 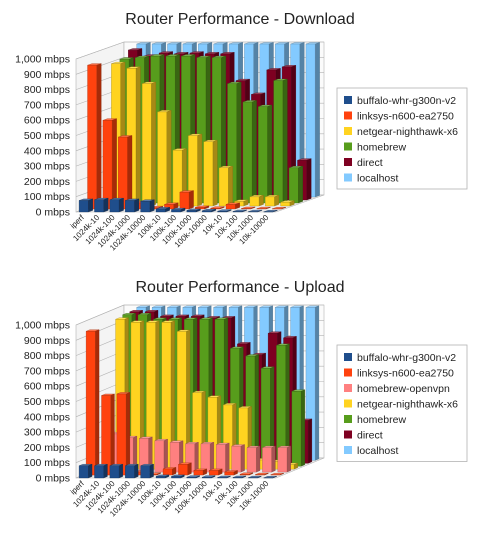 What do you see at coordinates (47, 371) in the screenshot?
I see `y-tick-label: 700 mbps` at bounding box center [47, 371].